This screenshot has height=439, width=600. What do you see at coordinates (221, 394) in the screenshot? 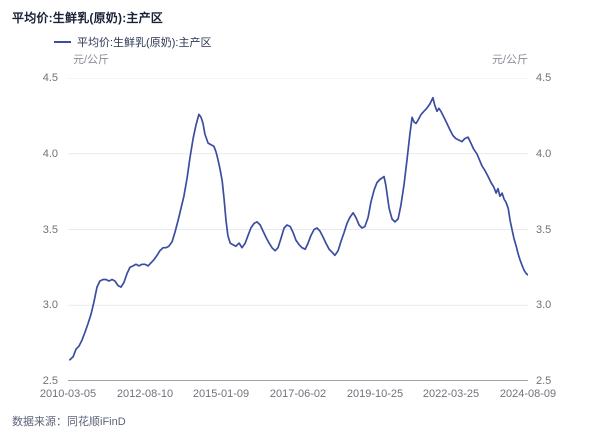
I see `x-tick-label: 2015-01-09` at bounding box center [221, 394].